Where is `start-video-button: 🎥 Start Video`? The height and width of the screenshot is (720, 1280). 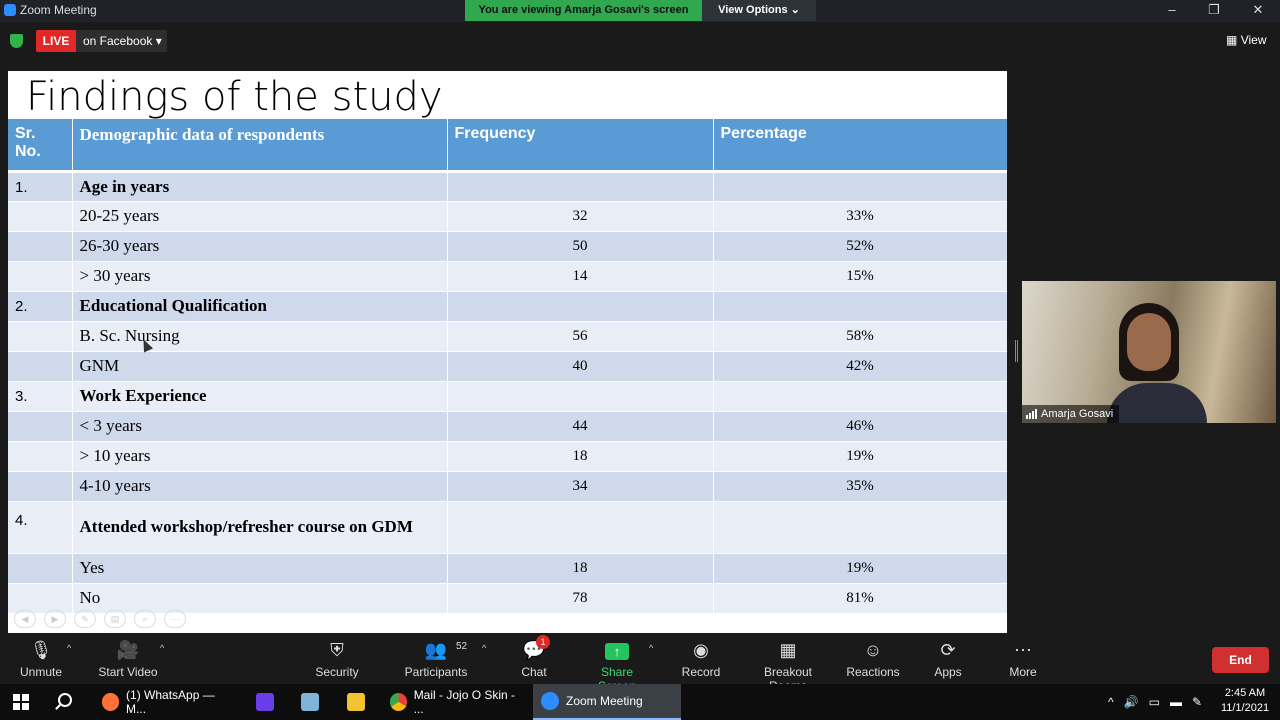 start-video-button: 🎥 Start Video is located at coordinates (128, 659).